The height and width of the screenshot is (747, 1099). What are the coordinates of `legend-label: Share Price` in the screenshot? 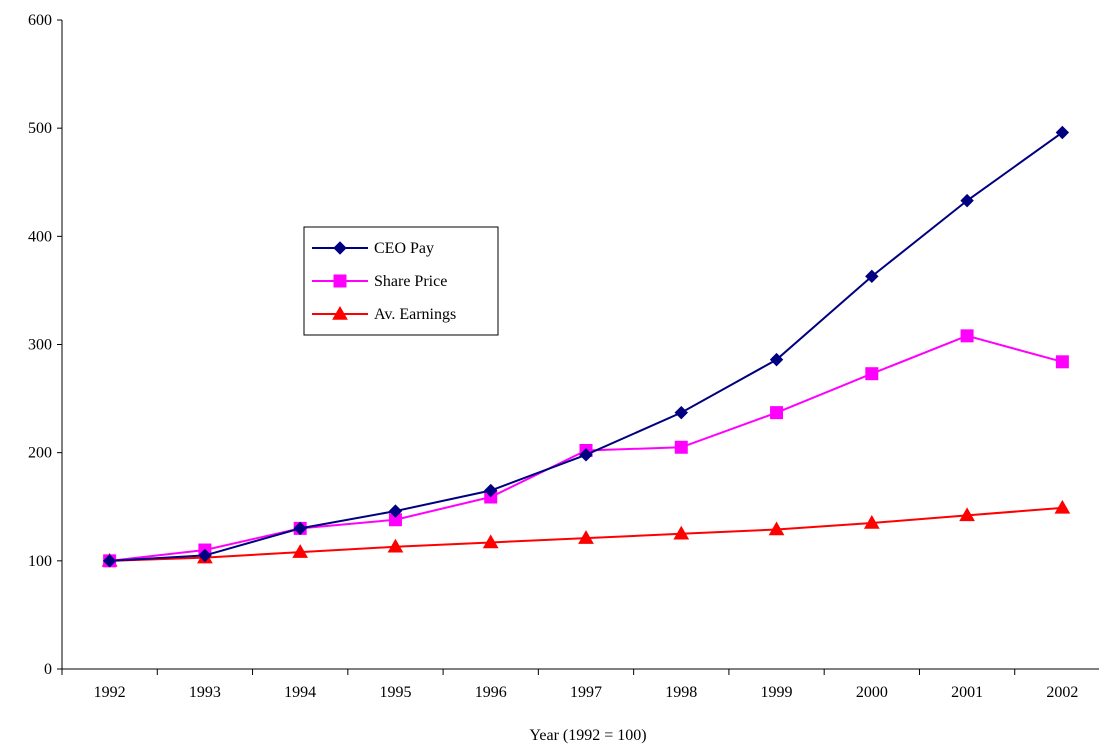 It's located at (410, 281).